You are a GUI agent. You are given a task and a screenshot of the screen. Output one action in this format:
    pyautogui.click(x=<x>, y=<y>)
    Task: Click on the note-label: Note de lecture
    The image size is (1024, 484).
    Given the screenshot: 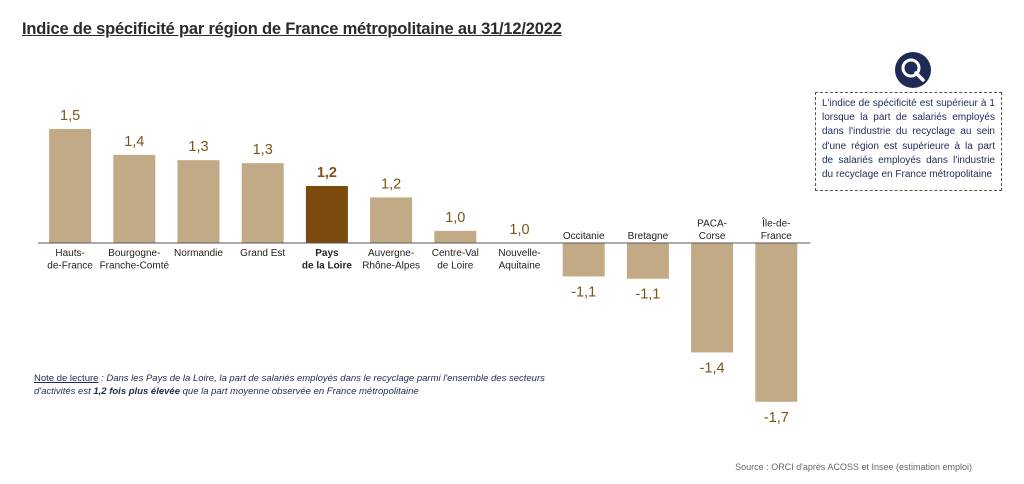 What is the action you would take?
    pyautogui.click(x=66, y=378)
    